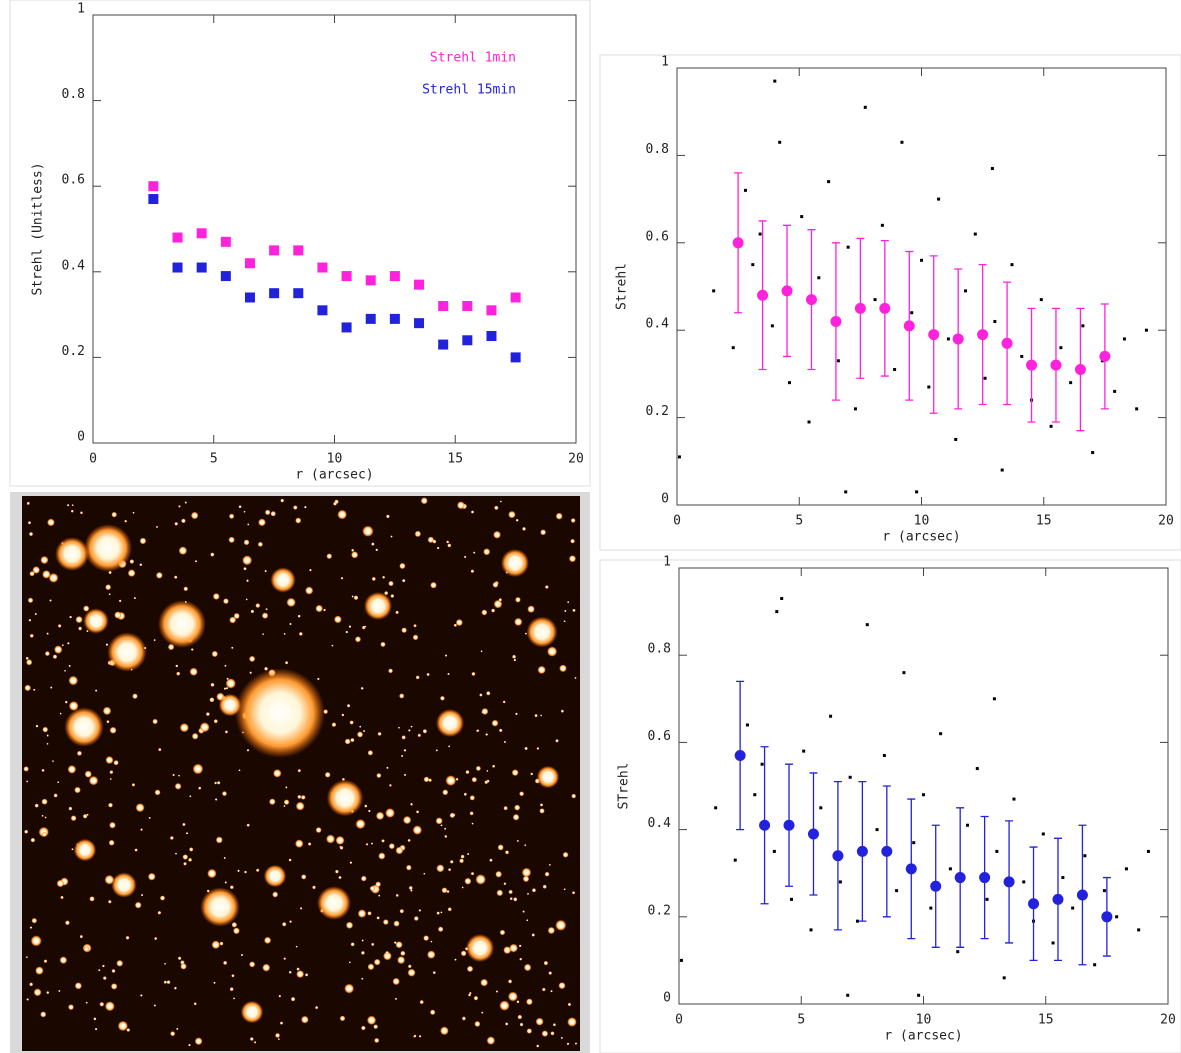 Image resolution: width=1181 pixels, height=1053 pixels. Describe the element at coordinates (622, 286) in the screenshot. I see `y-axis-label: Strehl` at that location.